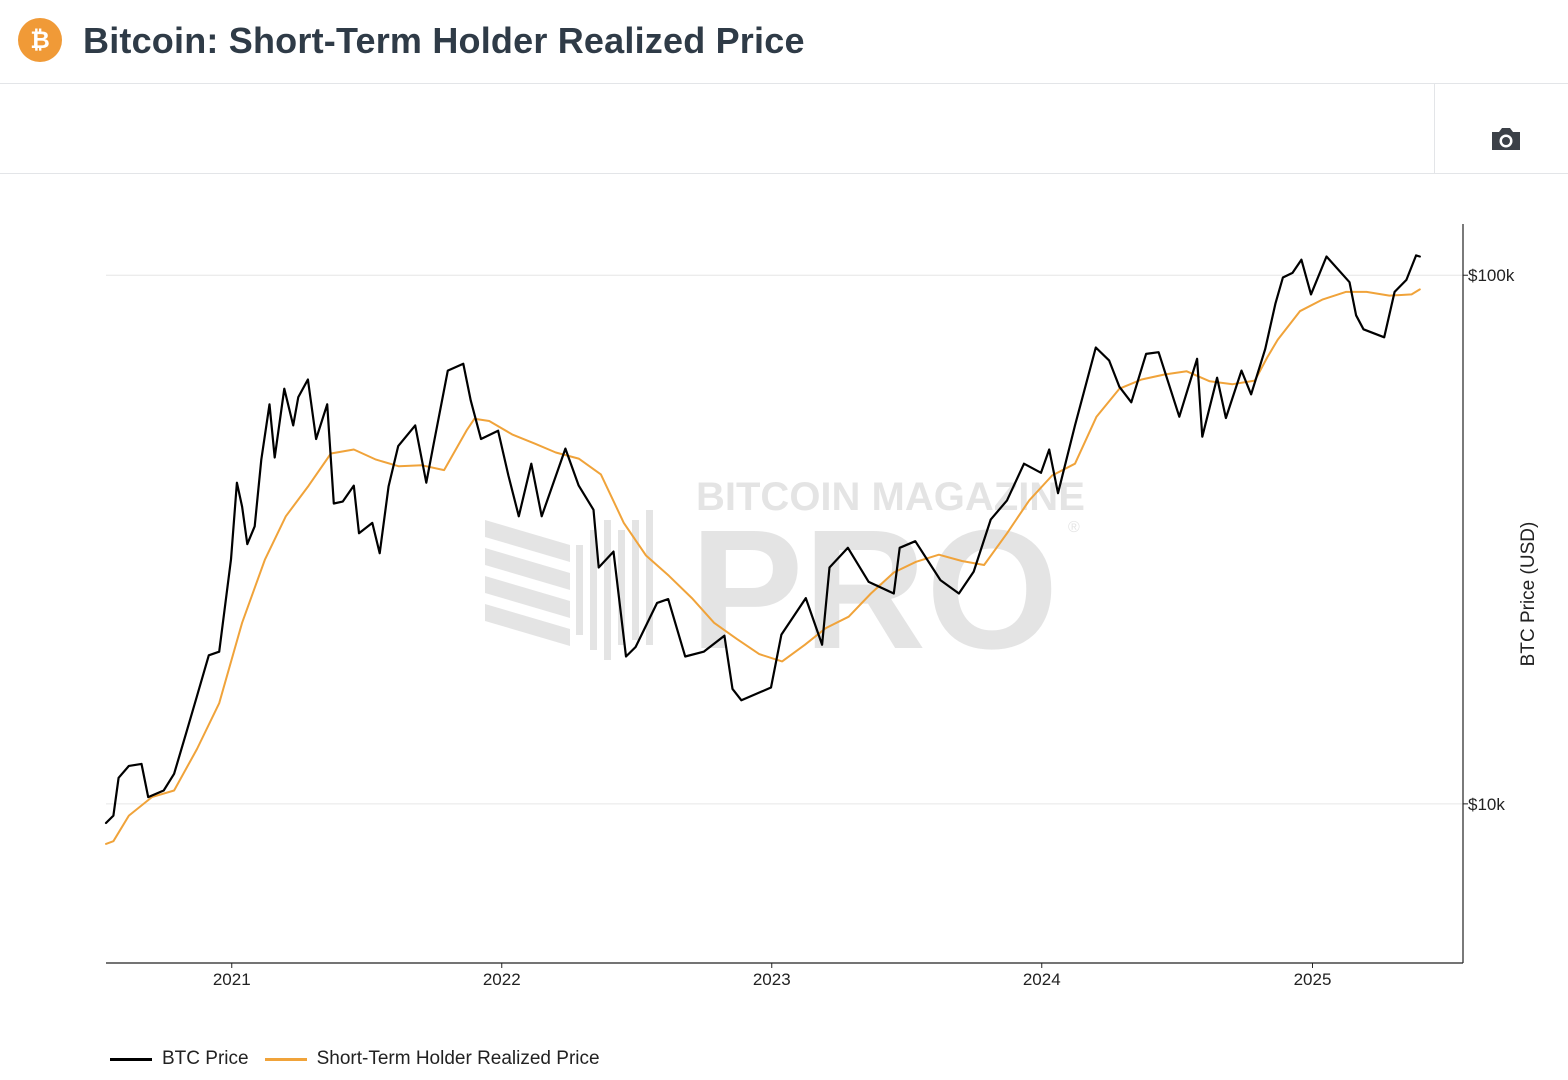 This screenshot has height=1080, width=1568. What do you see at coordinates (131, 1059) in the screenshot?
I see `legend-swatch-btc-price` at bounding box center [131, 1059].